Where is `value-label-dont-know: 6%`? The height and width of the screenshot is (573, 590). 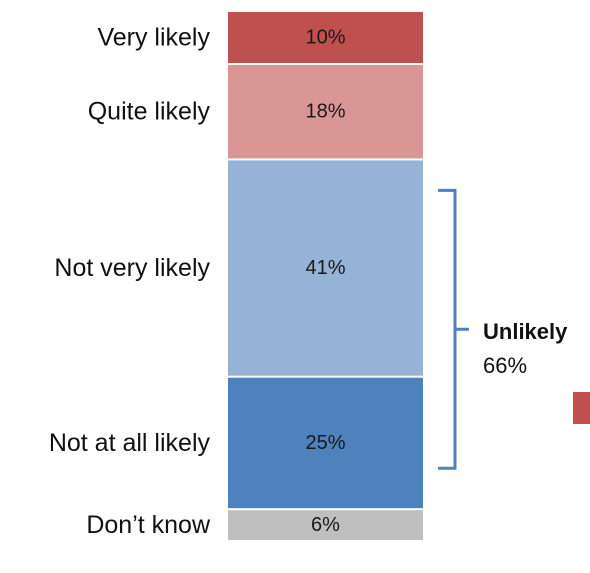
value-label-dont-know: 6% is located at coordinates (325, 525).